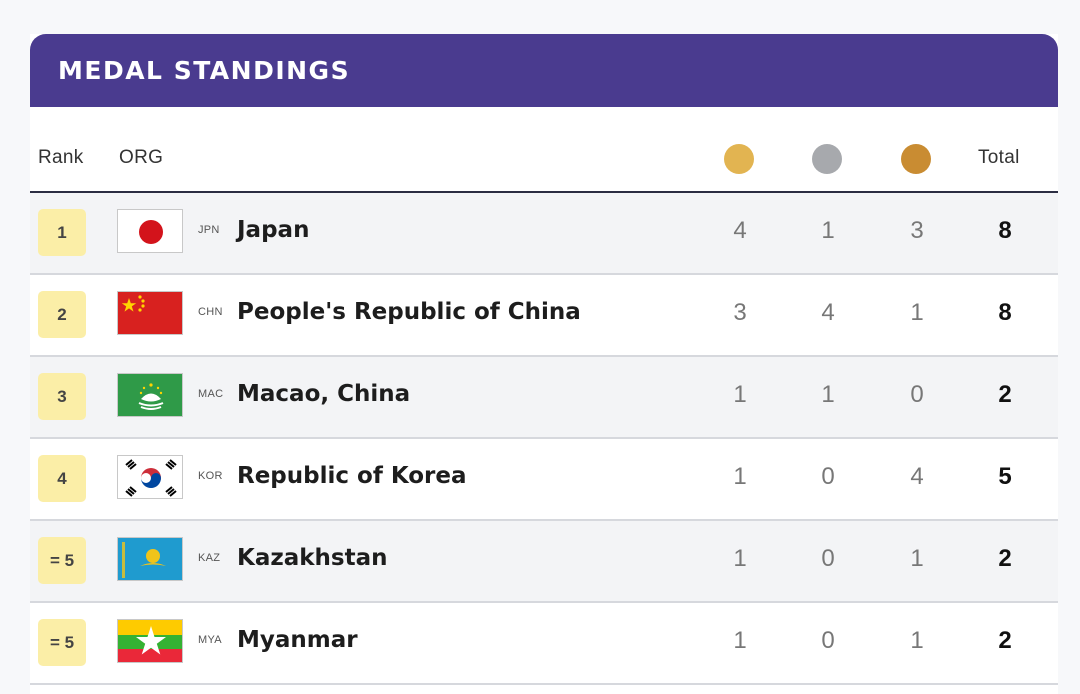  Describe the element at coordinates (409, 312) in the screenshot. I see `country-name: People's Republic of China` at that location.